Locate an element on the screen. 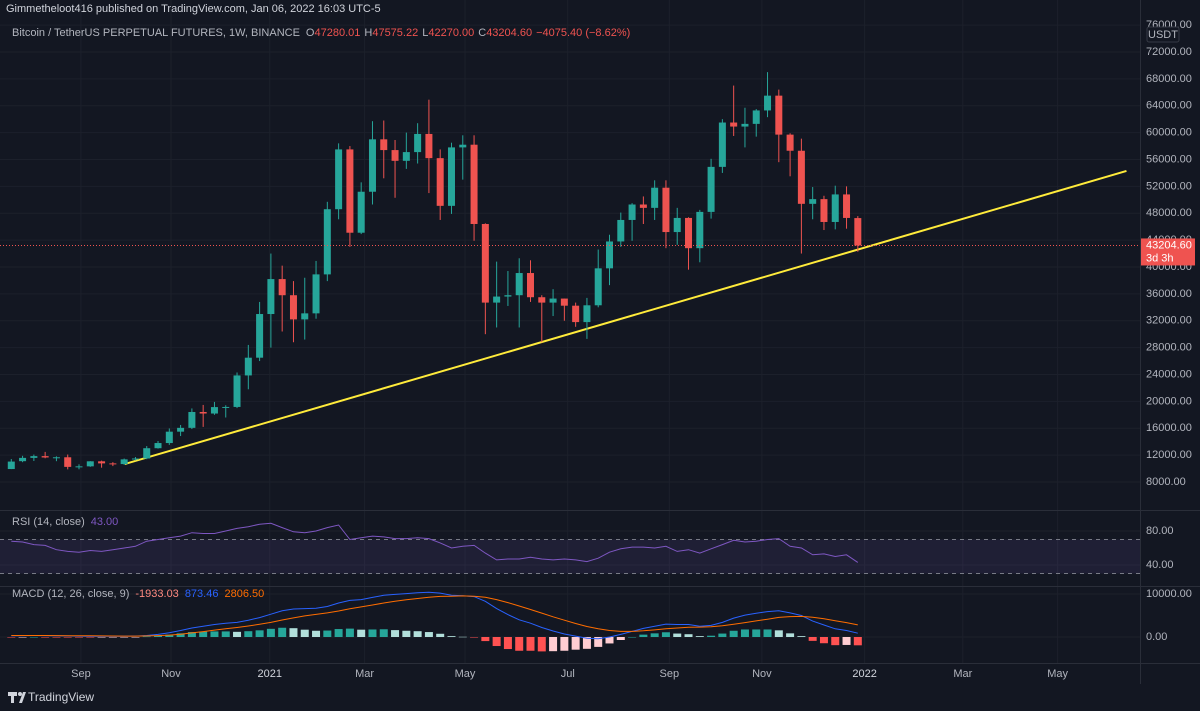 The image size is (1200, 711). rsi-band is located at coordinates (570, 556).